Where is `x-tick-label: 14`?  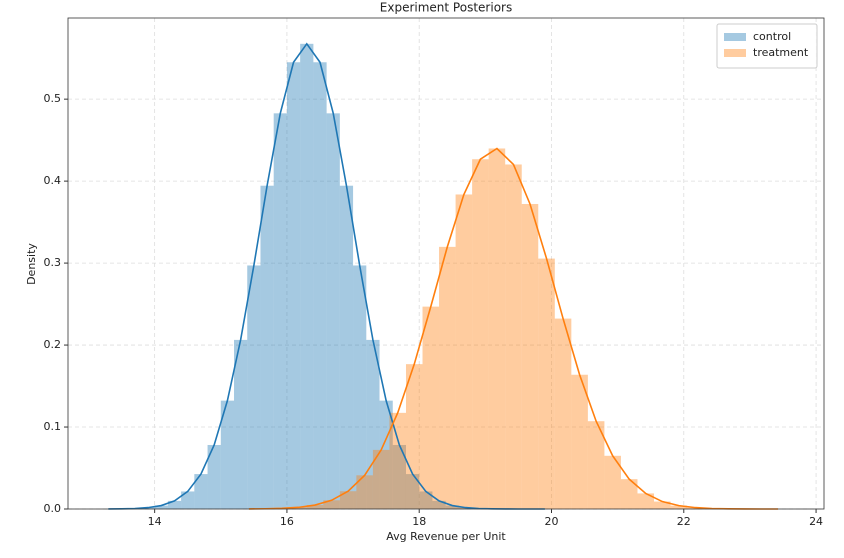 x-tick-label: 14 is located at coordinates (155, 521).